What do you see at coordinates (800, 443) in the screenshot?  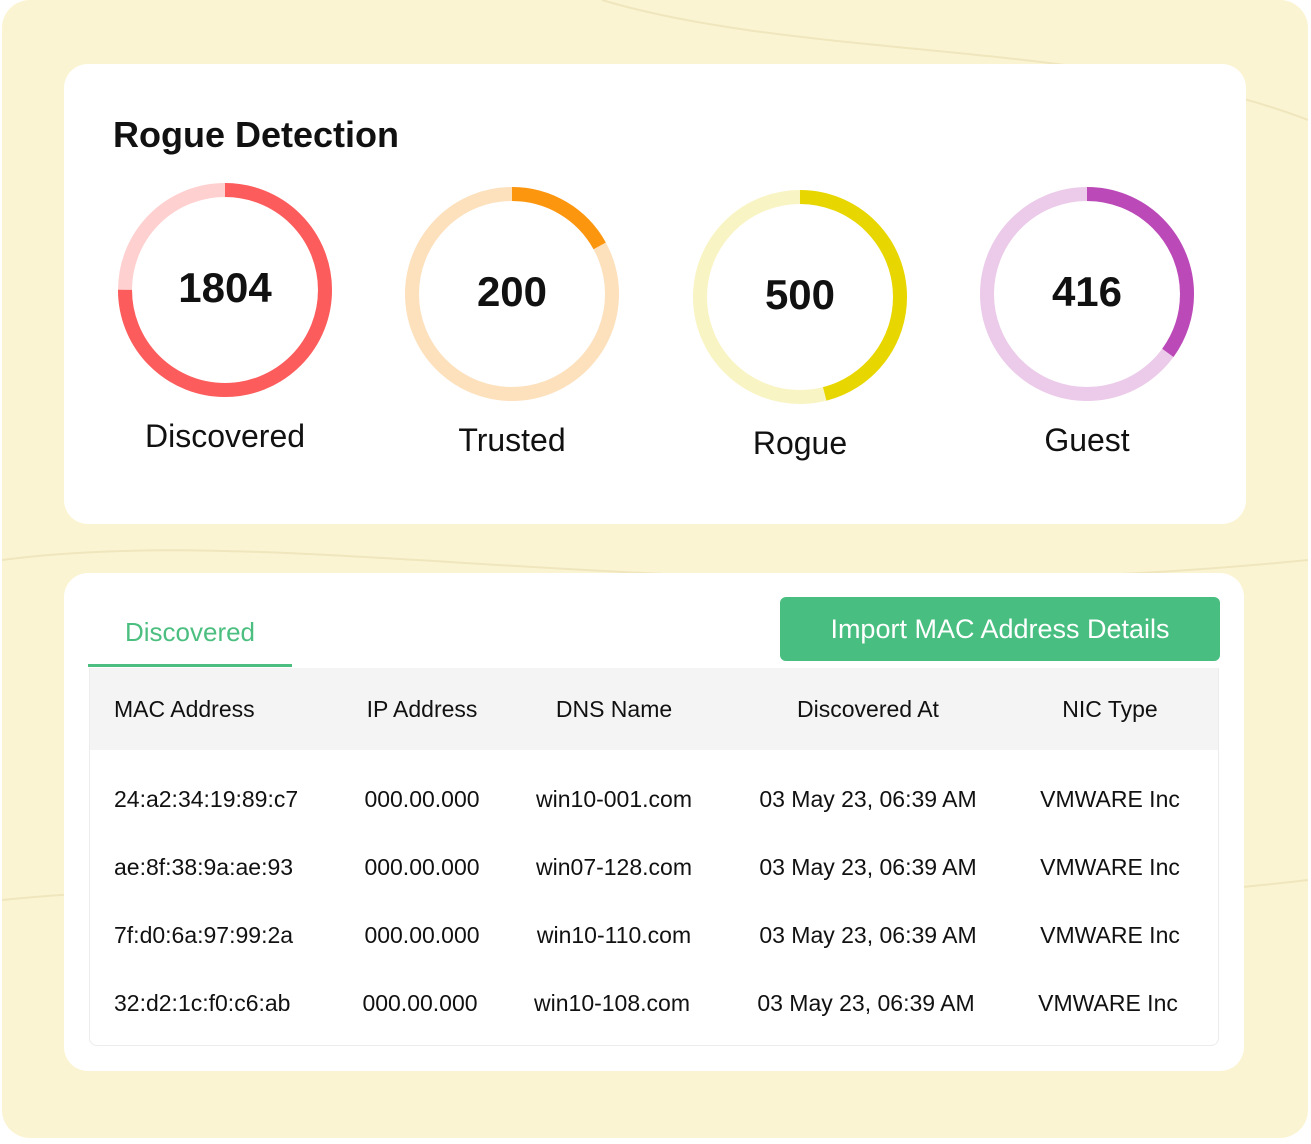 I see `stat-label: Rogue` at bounding box center [800, 443].